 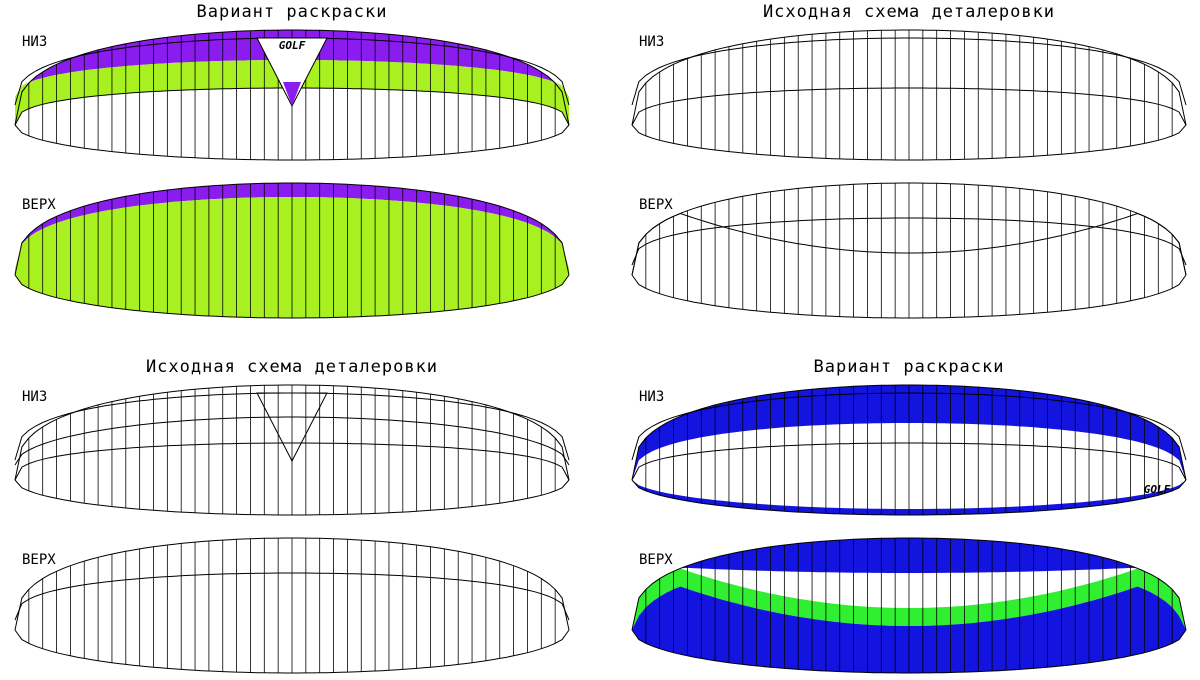 What do you see at coordinates (292, 94) in the screenshot?
I see `logo-tip` at bounding box center [292, 94].